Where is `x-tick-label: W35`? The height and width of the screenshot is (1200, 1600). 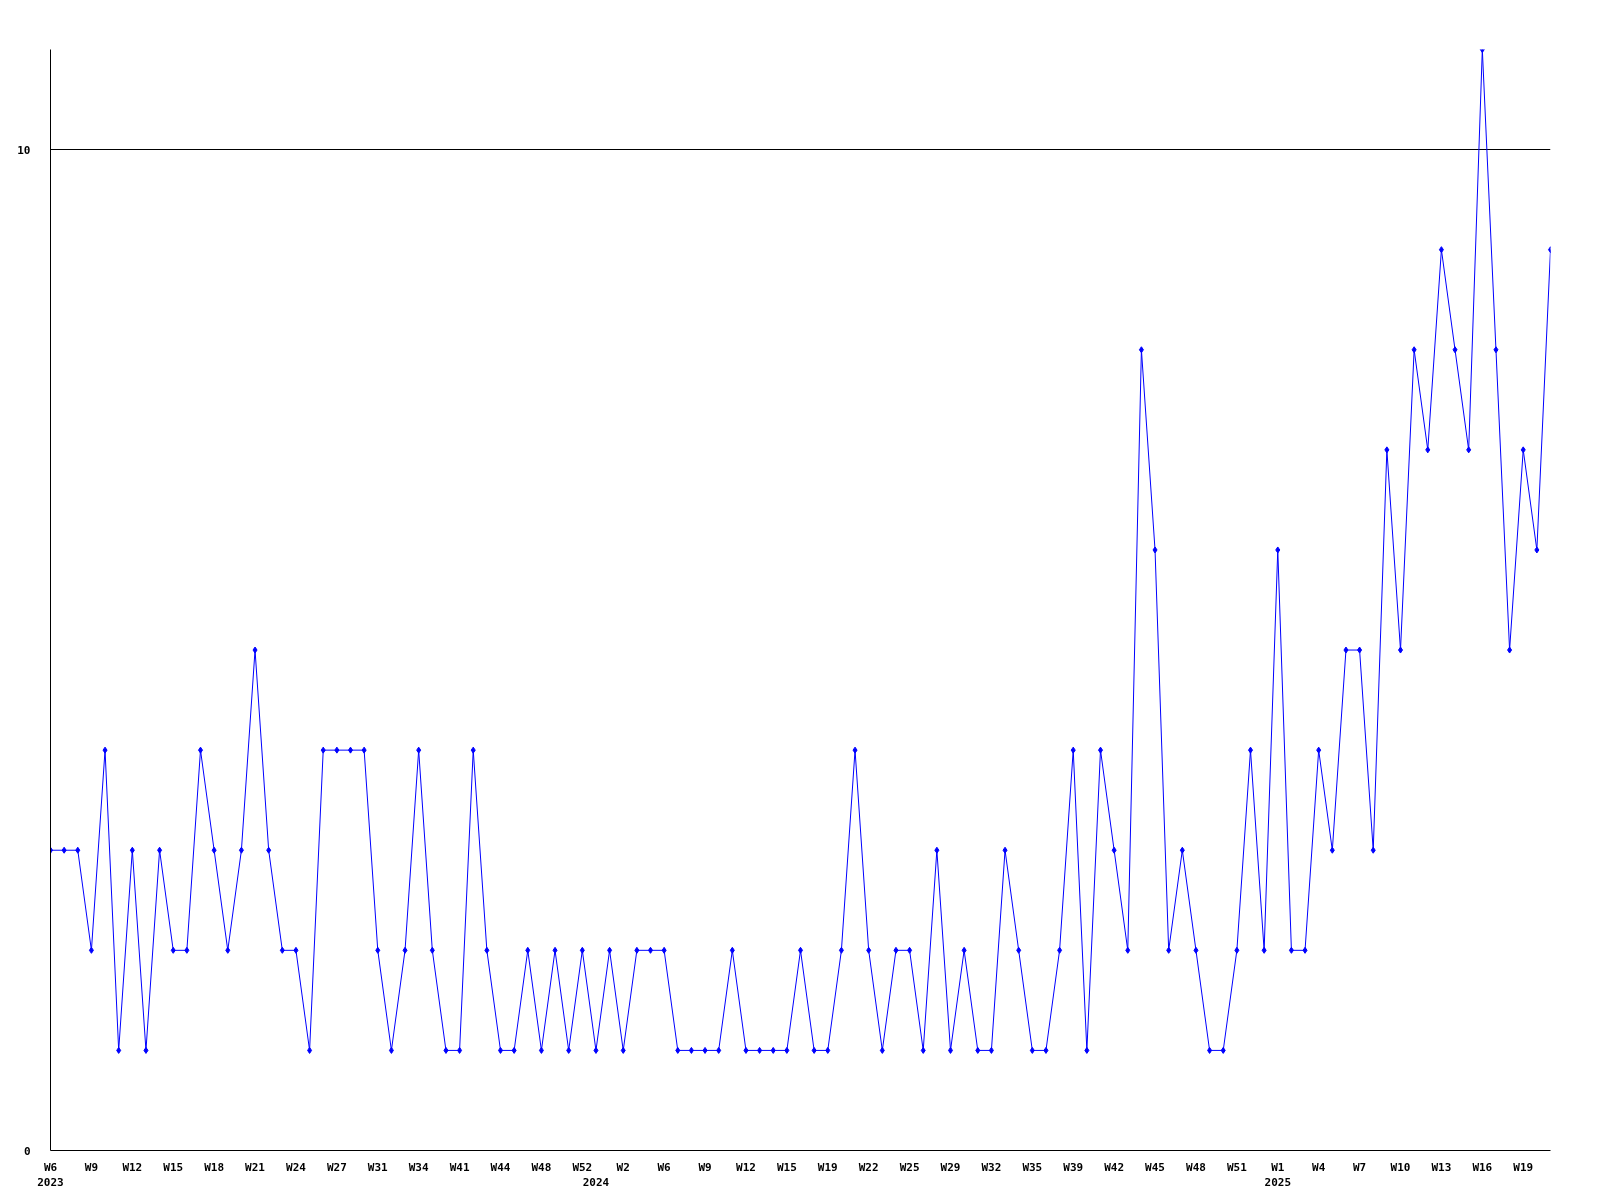
x-tick-label: W35 is located at coordinates (1032, 1167).